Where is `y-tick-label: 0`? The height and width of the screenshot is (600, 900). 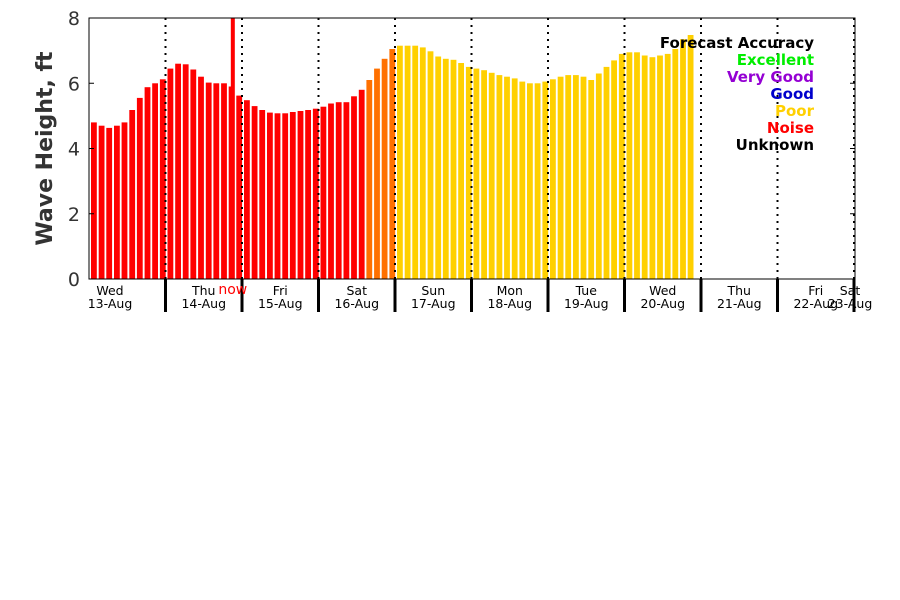
y-tick-label: 0 is located at coordinates (74, 280).